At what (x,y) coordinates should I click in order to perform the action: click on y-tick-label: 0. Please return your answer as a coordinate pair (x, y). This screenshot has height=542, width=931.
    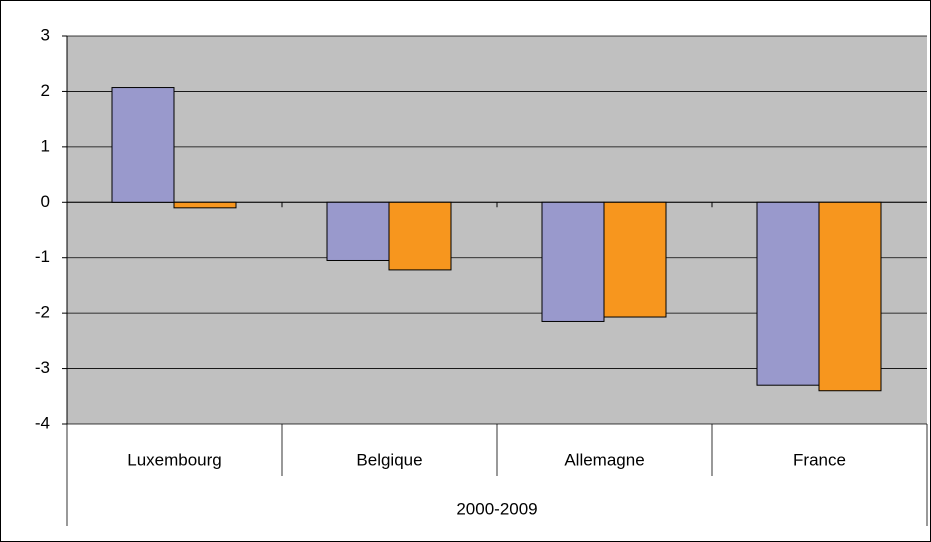
    Looking at the image, I should click on (45, 201).